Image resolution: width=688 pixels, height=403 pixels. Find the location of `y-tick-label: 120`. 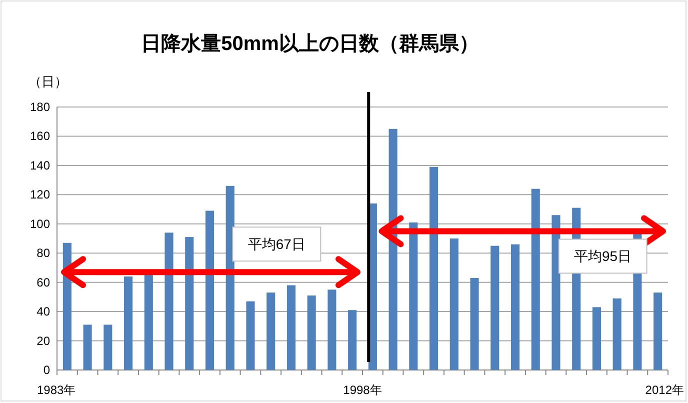

y-tick-label: 120 is located at coordinates (40, 195).